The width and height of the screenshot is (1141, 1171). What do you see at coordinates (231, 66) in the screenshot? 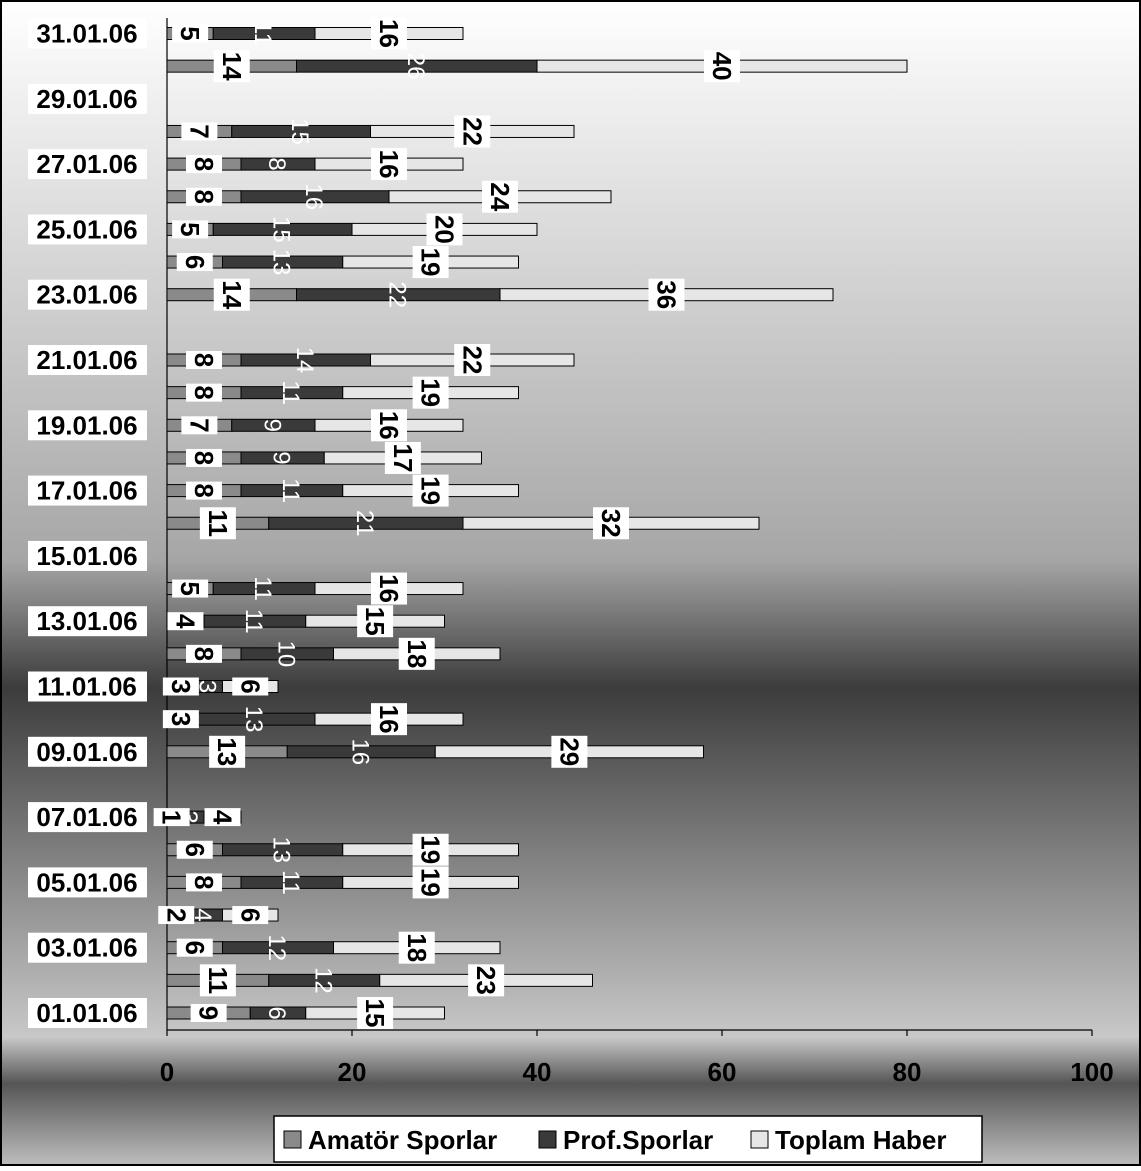
I see `data-label: 14` at bounding box center [231, 66].